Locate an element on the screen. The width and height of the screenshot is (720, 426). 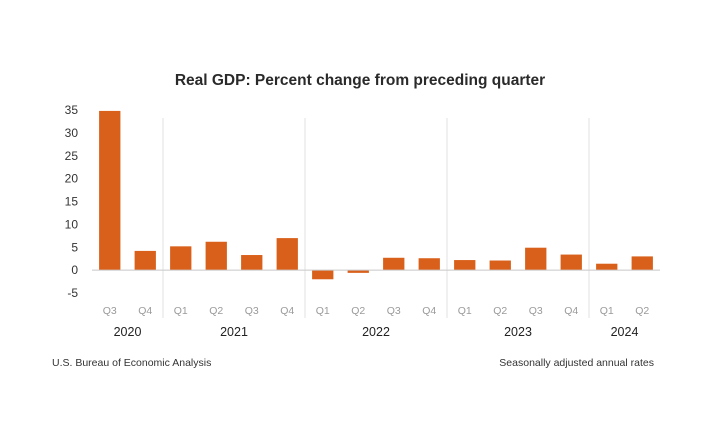
year-label: 2023 is located at coordinates (518, 332).